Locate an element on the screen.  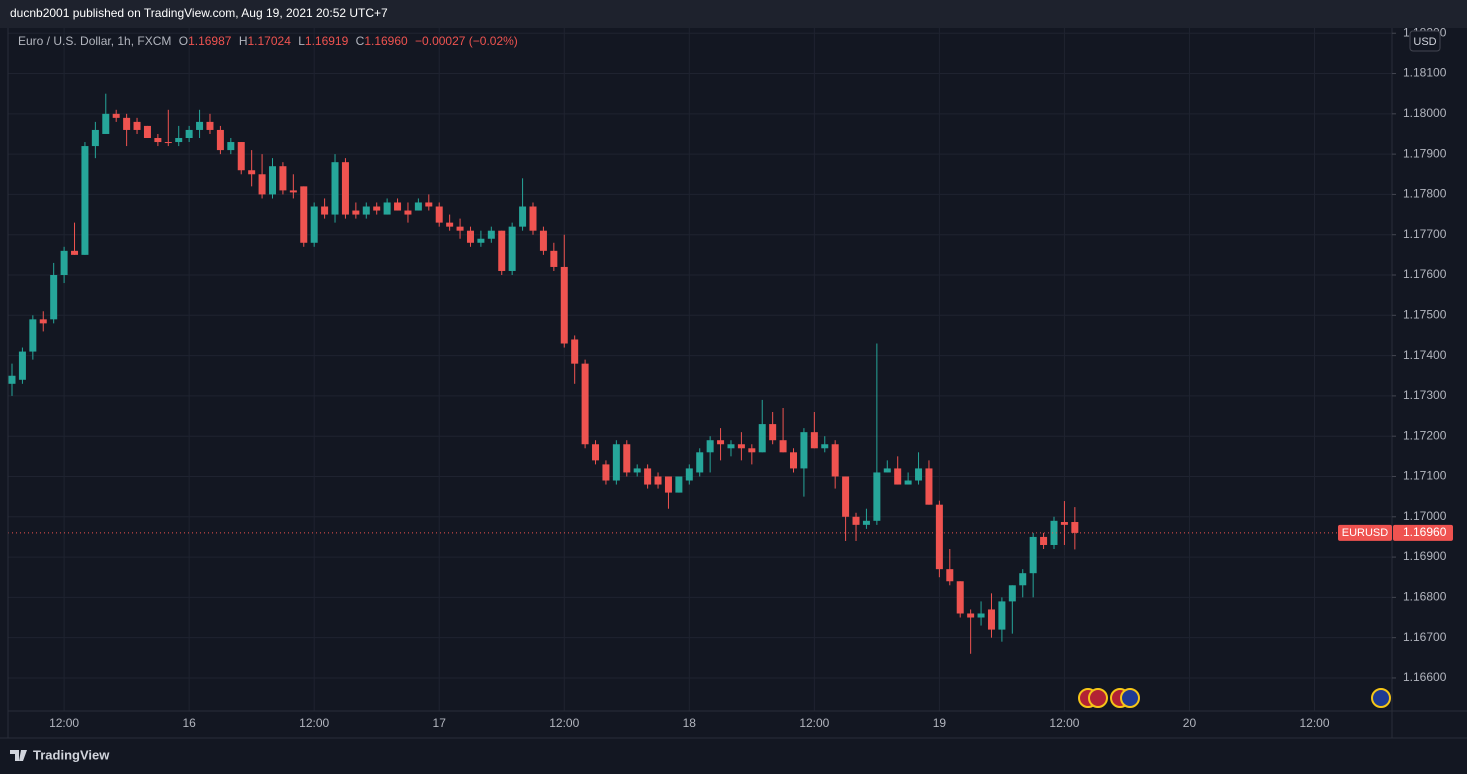
legend-label: O is located at coordinates (183, 41).